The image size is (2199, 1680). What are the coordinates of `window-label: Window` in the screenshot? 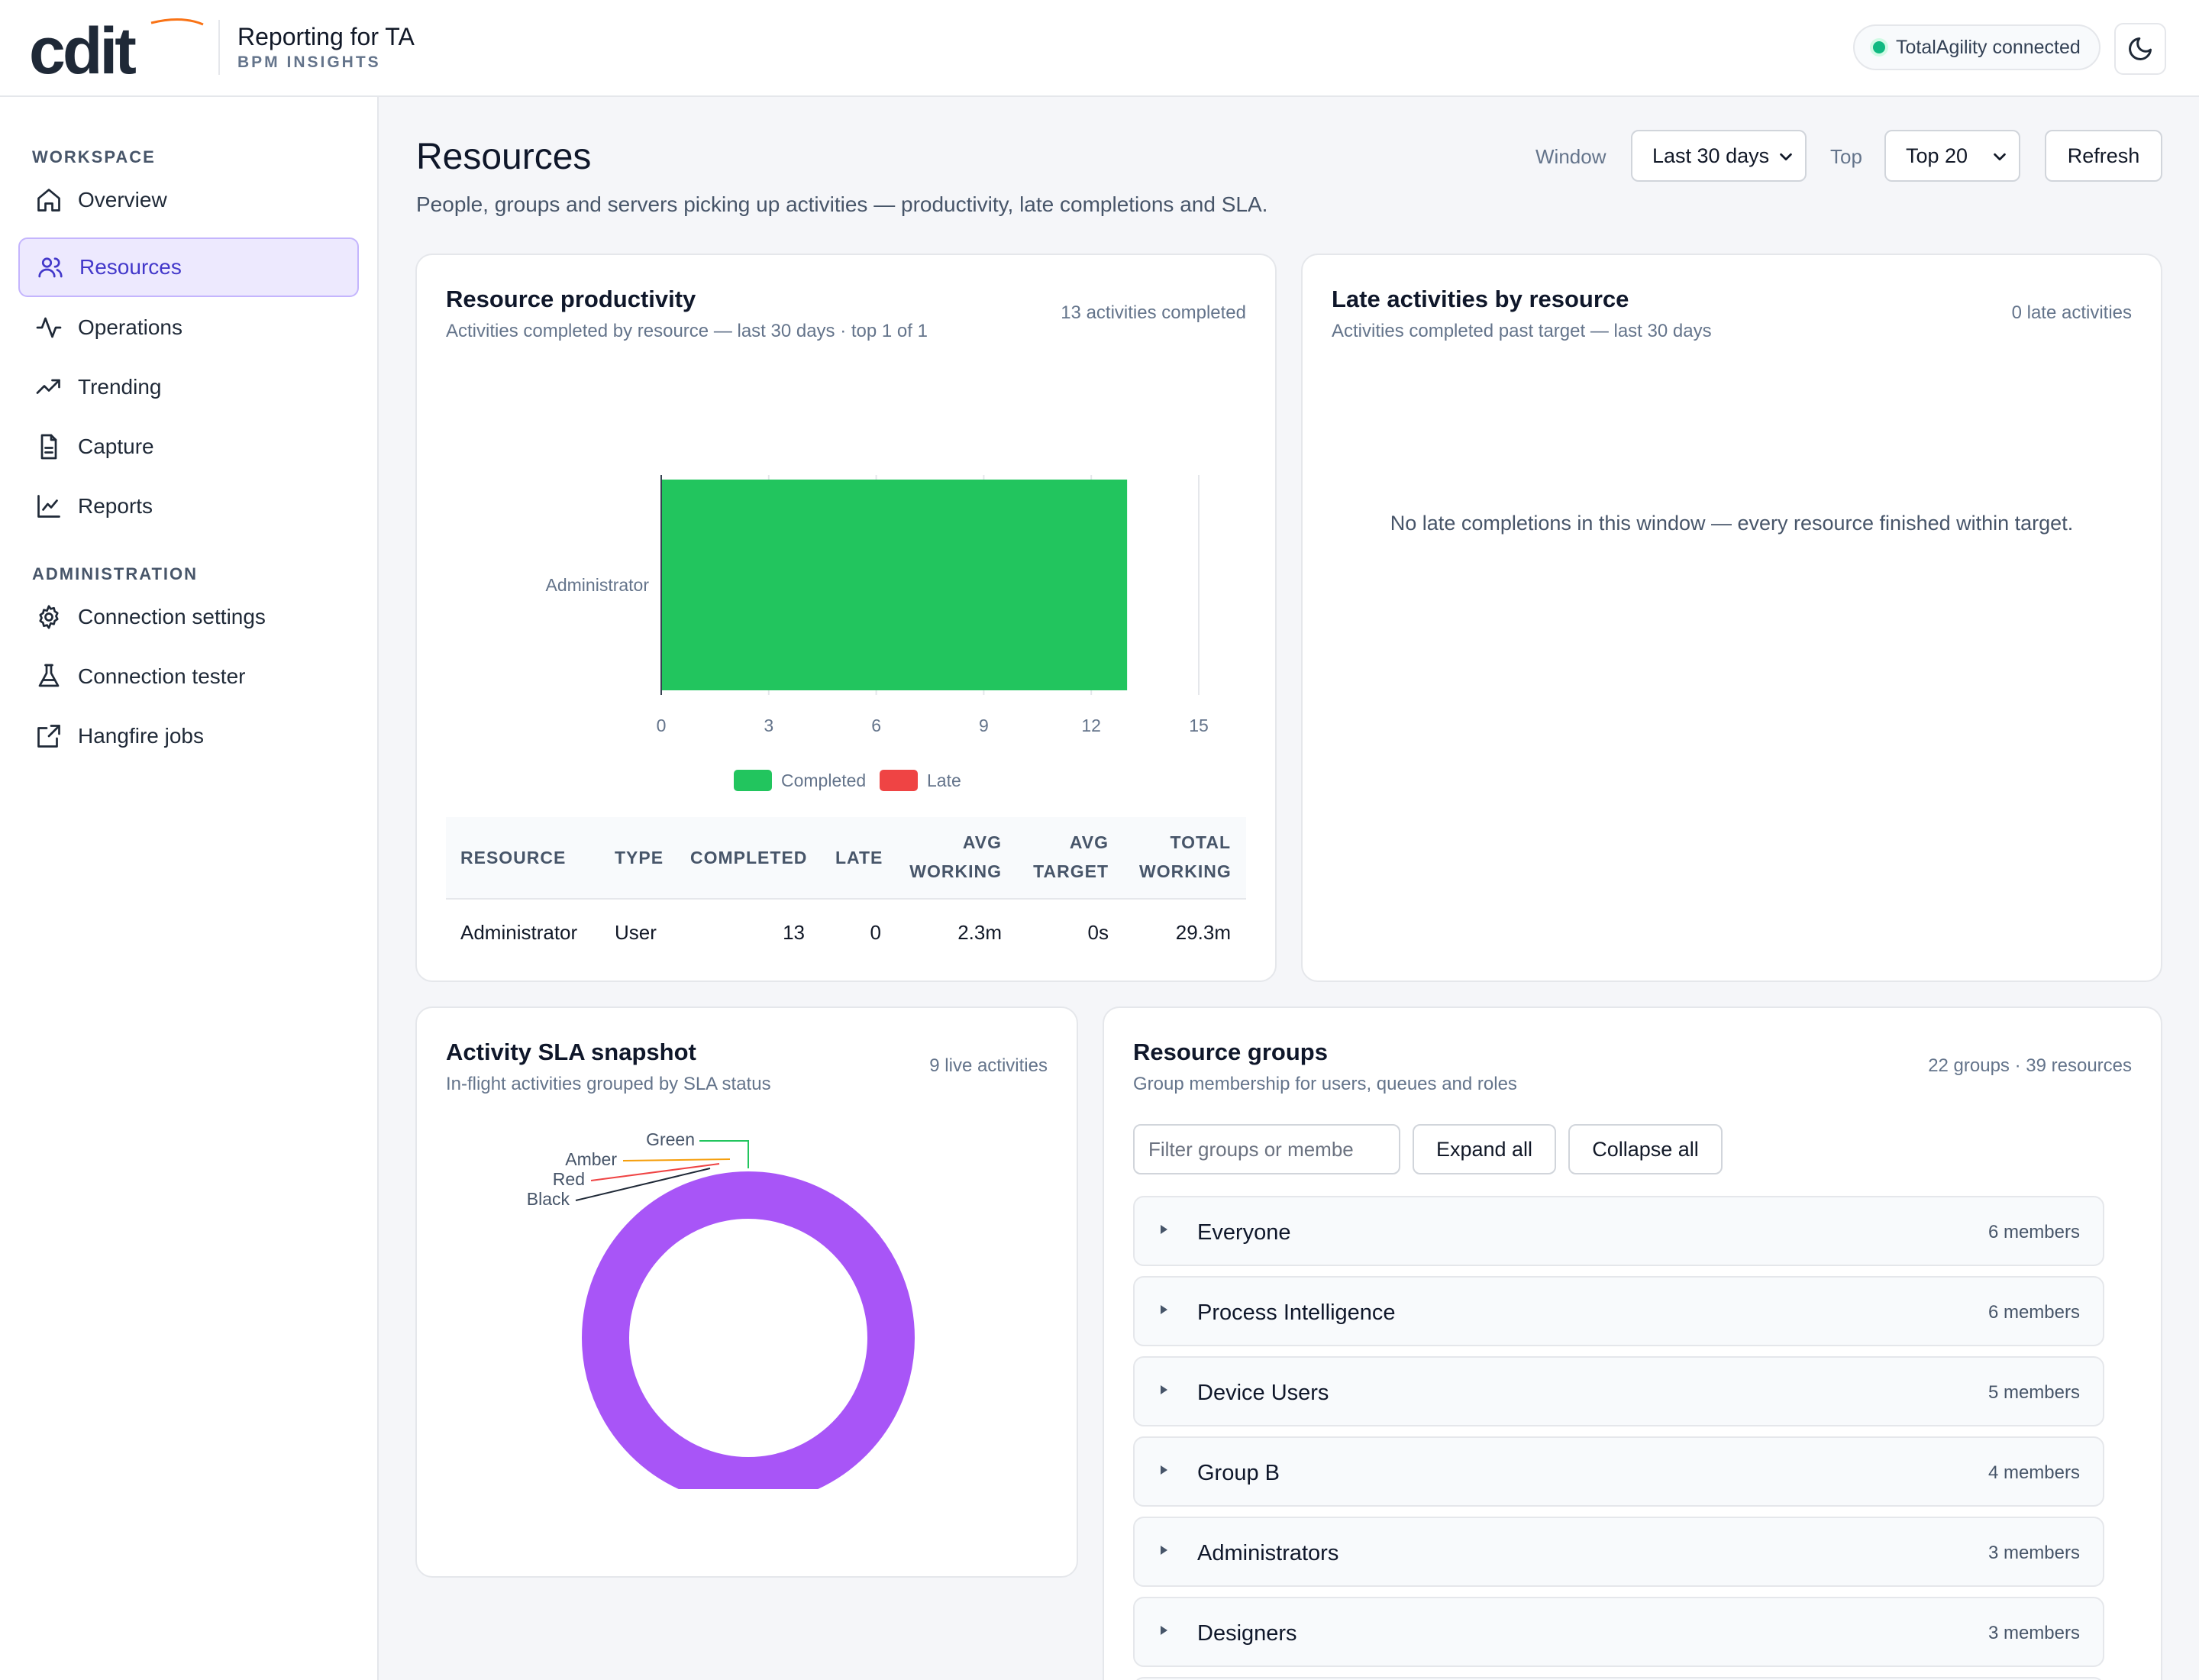 It's located at (1571, 157).